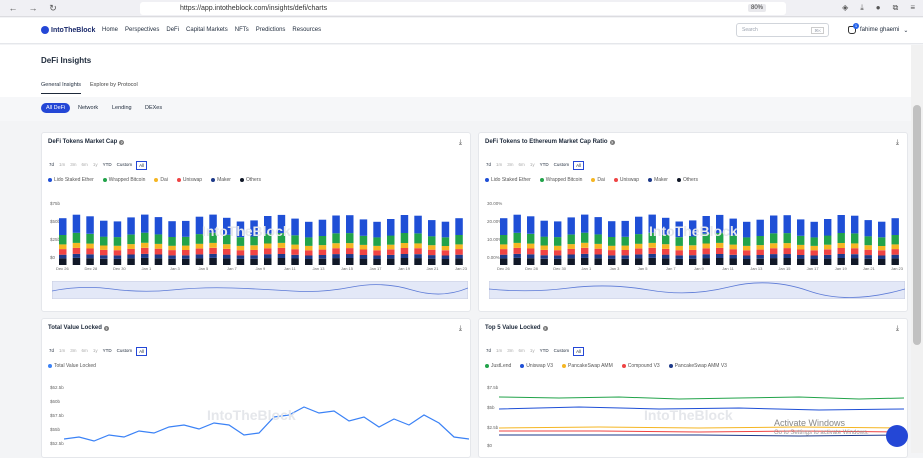  Describe the element at coordinates (536, 366) in the screenshot. I see `legend-item: Uniswap V3` at that location.